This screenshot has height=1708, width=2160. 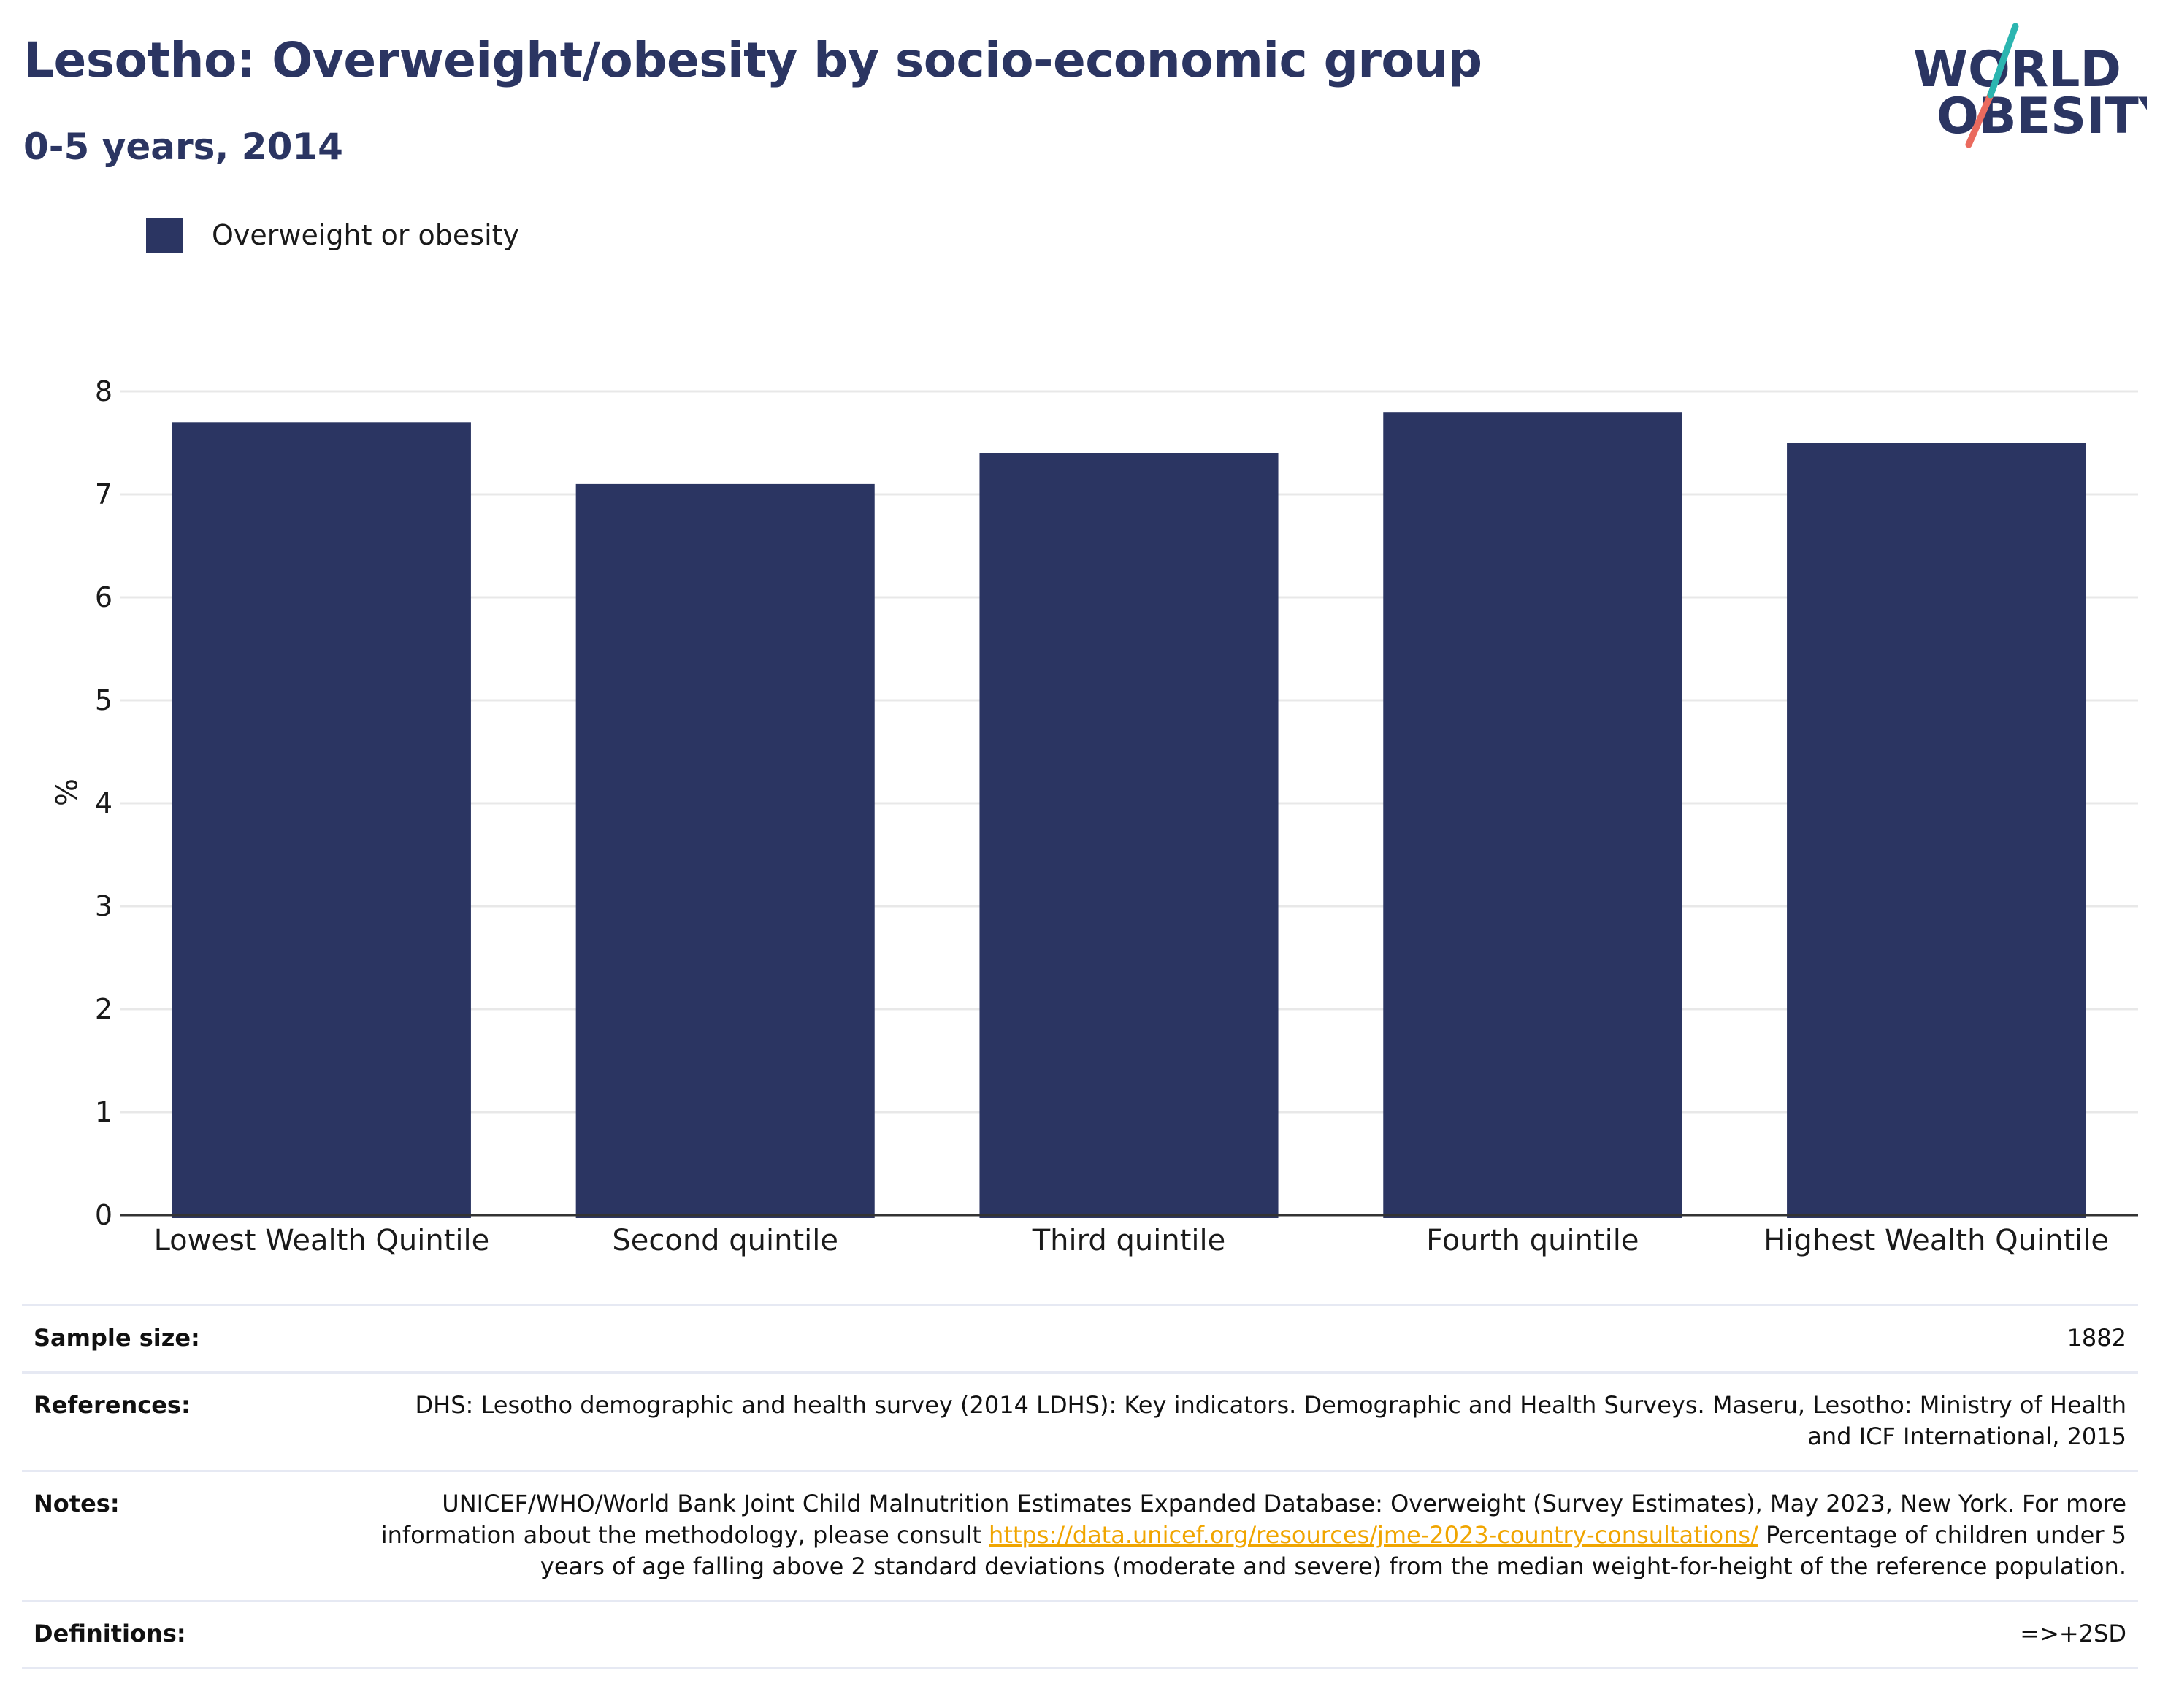 I want to click on y-axis-ticks: 0 1 2 3 4 5 6 7 8, so click(x=103, y=803).